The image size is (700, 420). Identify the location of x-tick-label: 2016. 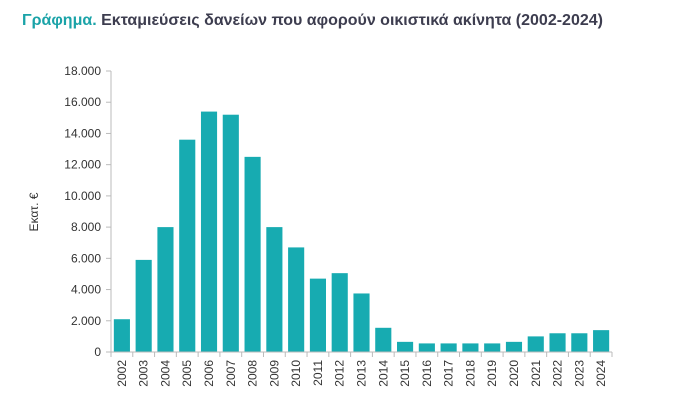
(427, 373).